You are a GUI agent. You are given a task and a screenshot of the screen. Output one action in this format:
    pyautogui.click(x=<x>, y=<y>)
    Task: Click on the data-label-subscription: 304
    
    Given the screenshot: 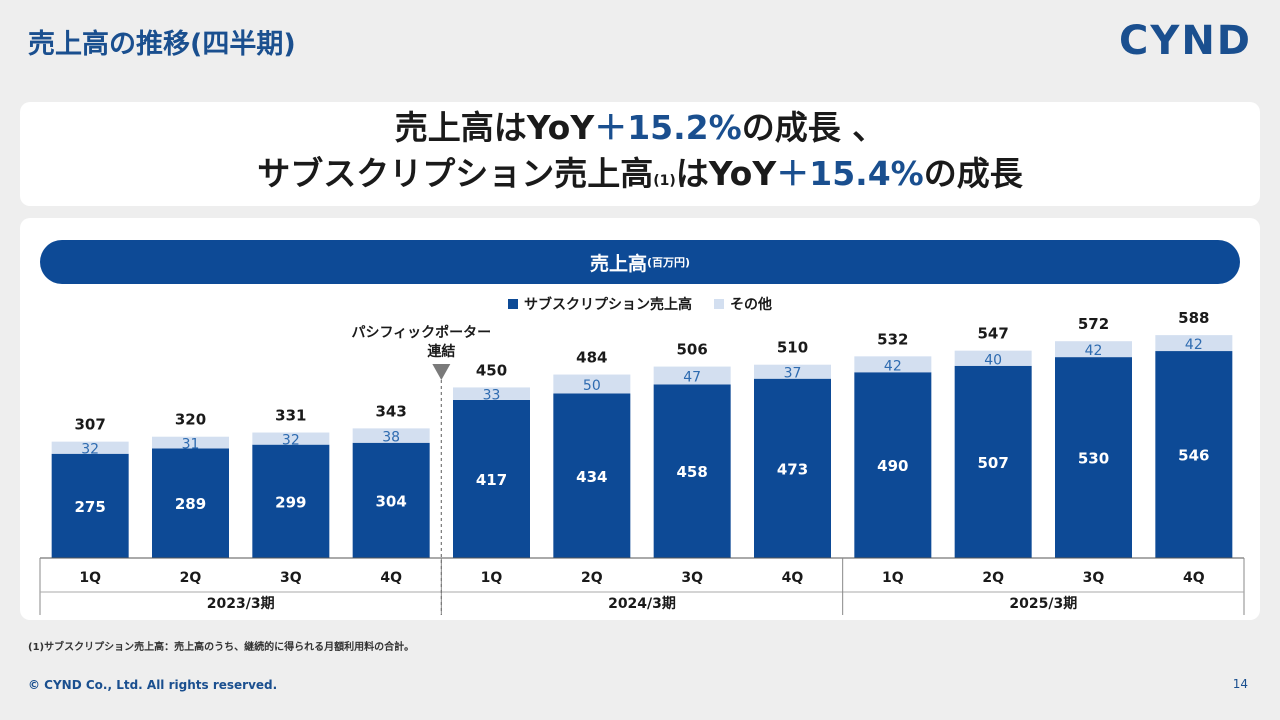 What is the action you would take?
    pyautogui.click(x=391, y=501)
    